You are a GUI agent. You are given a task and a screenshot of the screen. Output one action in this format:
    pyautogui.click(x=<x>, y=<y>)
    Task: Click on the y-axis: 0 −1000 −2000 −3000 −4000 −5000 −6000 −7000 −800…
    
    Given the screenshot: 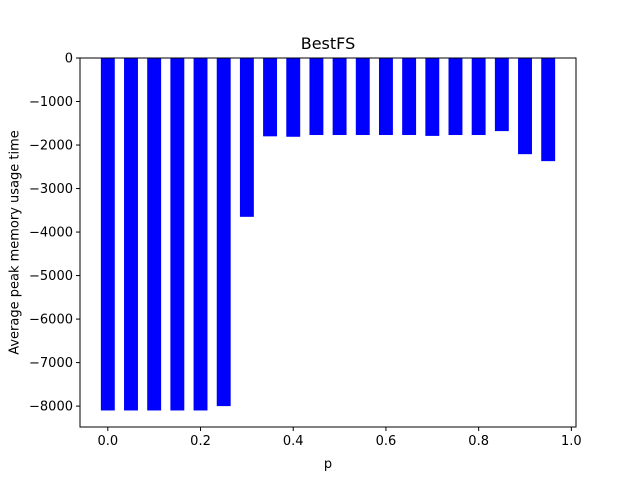 What is the action you would take?
    pyautogui.click(x=54, y=233)
    